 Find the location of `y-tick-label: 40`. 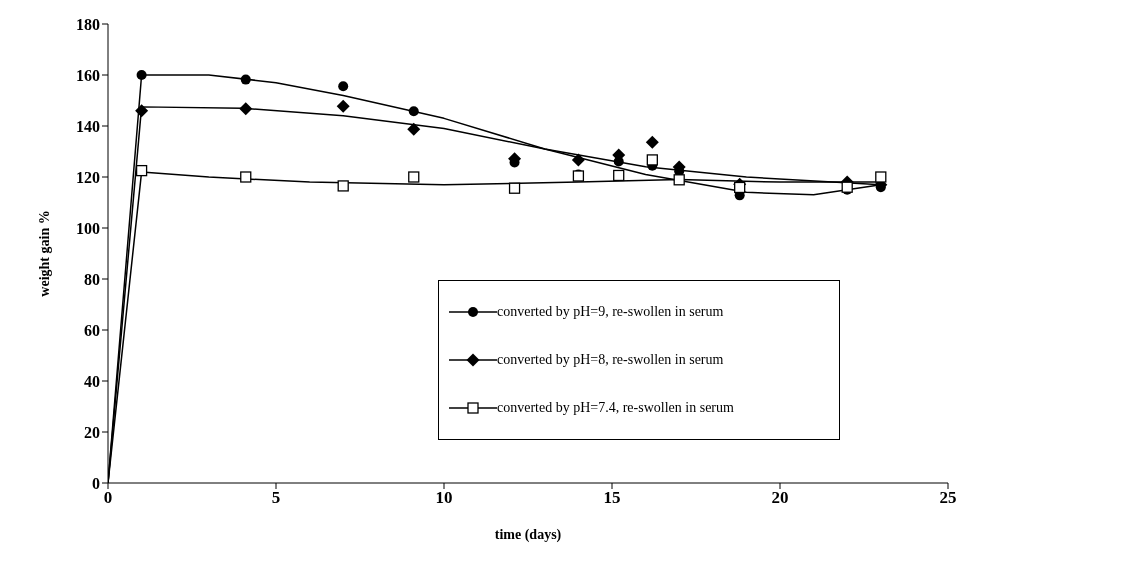

y-tick-label: 40 is located at coordinates (92, 381).